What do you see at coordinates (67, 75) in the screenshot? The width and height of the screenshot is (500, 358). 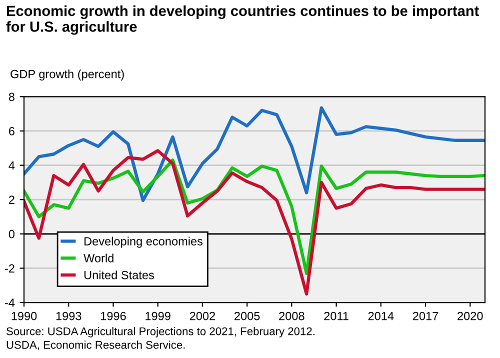 I see `y-axis-title: GDP growth (percent)` at bounding box center [67, 75].